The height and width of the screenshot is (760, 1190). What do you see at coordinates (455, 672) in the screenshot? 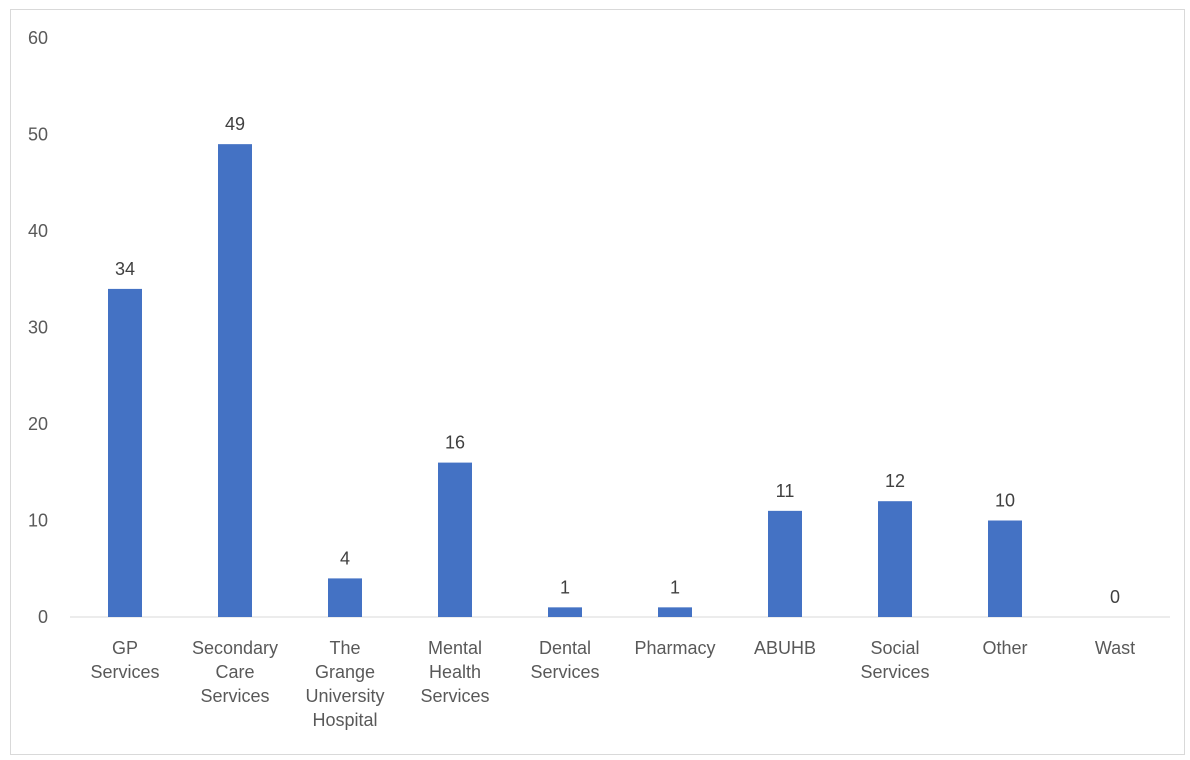
I see `x-category-label: Health` at bounding box center [455, 672].